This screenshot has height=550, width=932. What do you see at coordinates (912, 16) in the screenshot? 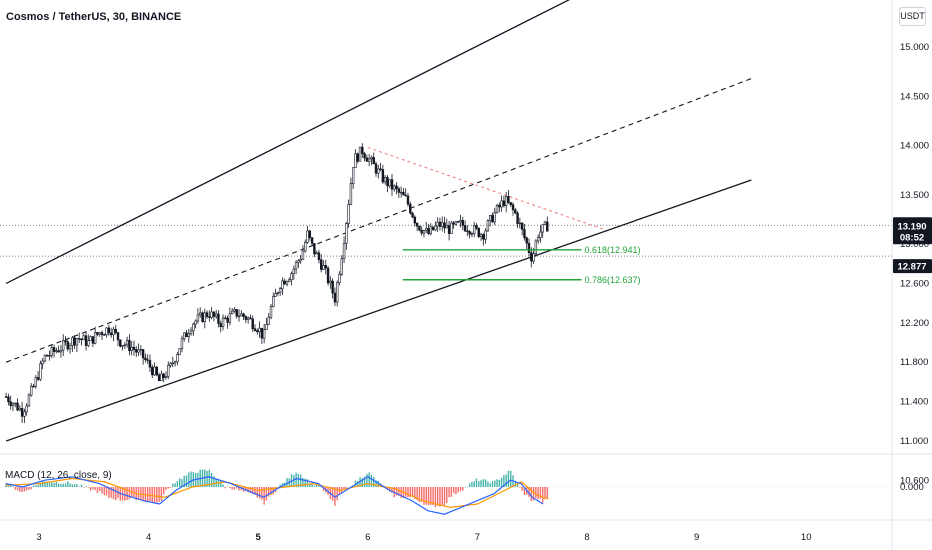
I see `currency-unit-badge: USDT` at bounding box center [912, 16].